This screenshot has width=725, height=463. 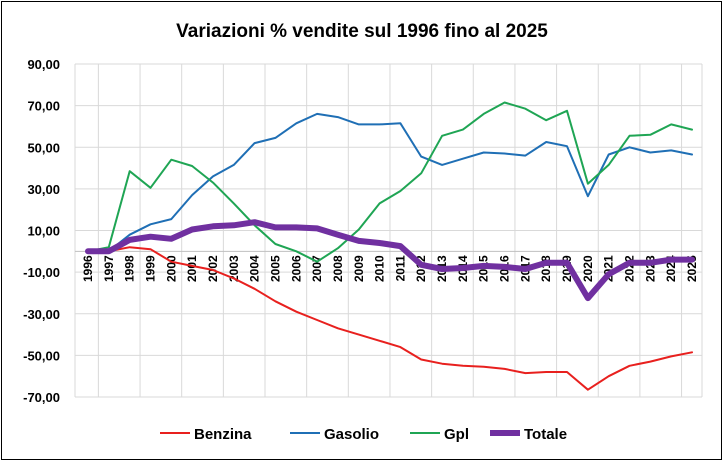 What do you see at coordinates (41, 397) in the screenshot?
I see `y-tick-label: -70,00` at bounding box center [41, 397].